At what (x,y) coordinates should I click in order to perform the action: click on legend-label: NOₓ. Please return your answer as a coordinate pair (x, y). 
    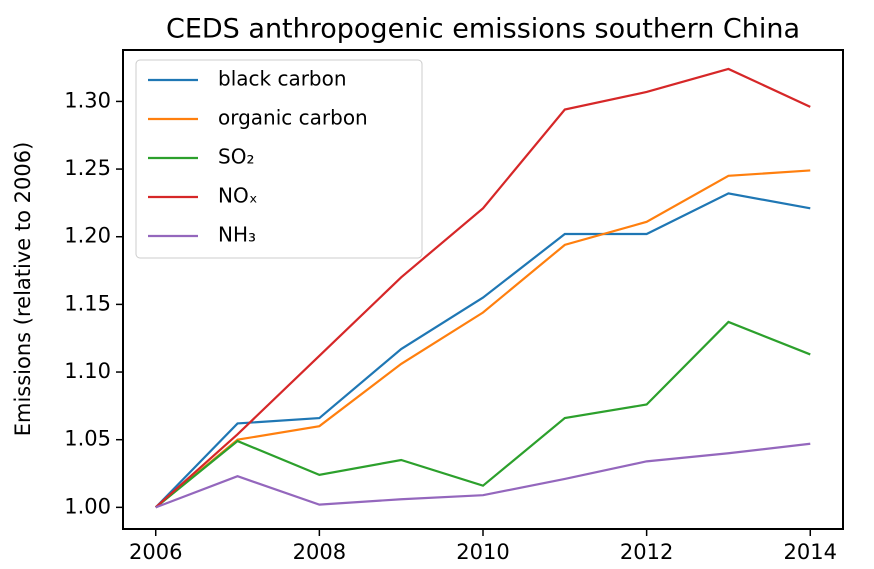
    Looking at the image, I should click on (238, 196).